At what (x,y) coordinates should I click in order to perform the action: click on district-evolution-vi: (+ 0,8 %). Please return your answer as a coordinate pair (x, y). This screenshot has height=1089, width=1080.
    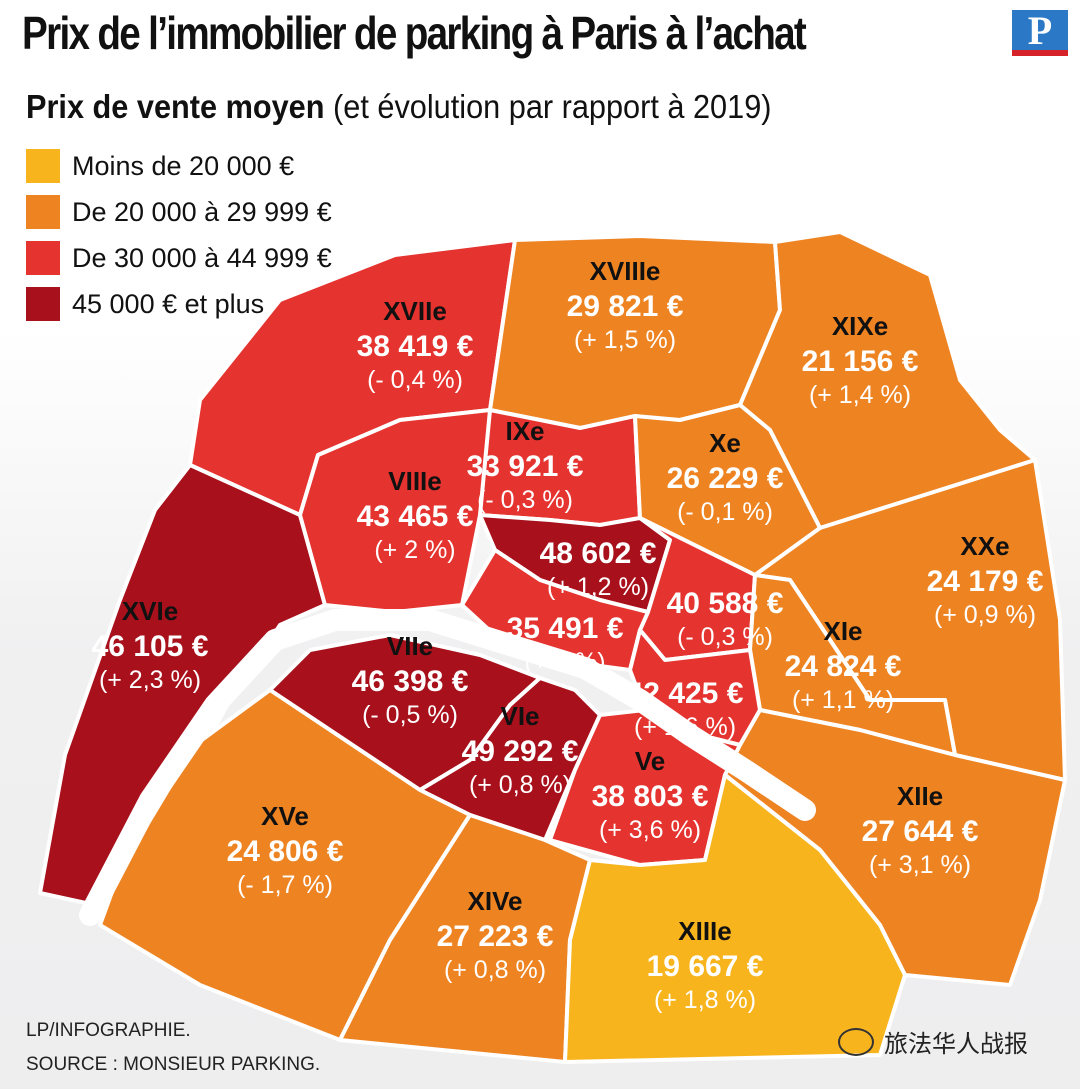
    Looking at the image, I should click on (520, 785).